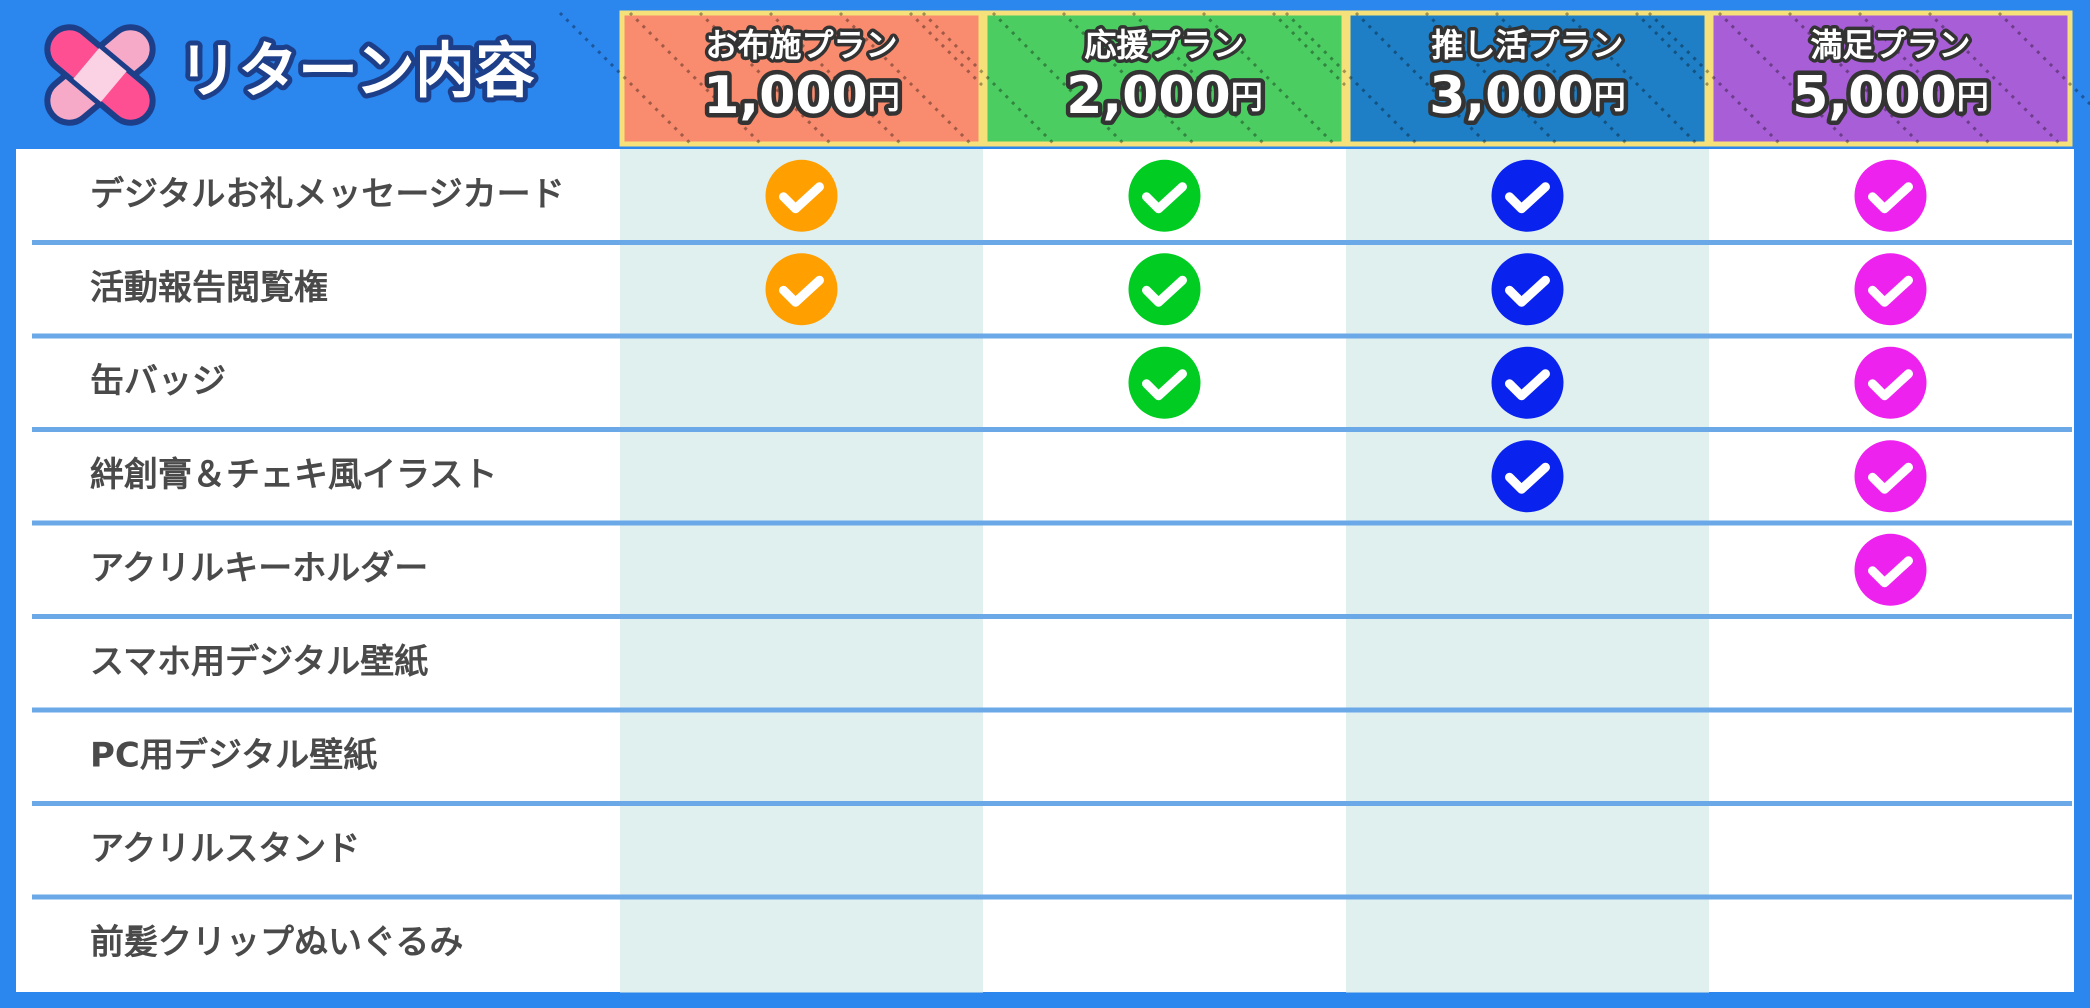 Image resolution: width=2090 pixels, height=1008 pixels. What do you see at coordinates (1874, 96) in the screenshot?
I see `price-amount: 5,000` at bounding box center [1874, 96].